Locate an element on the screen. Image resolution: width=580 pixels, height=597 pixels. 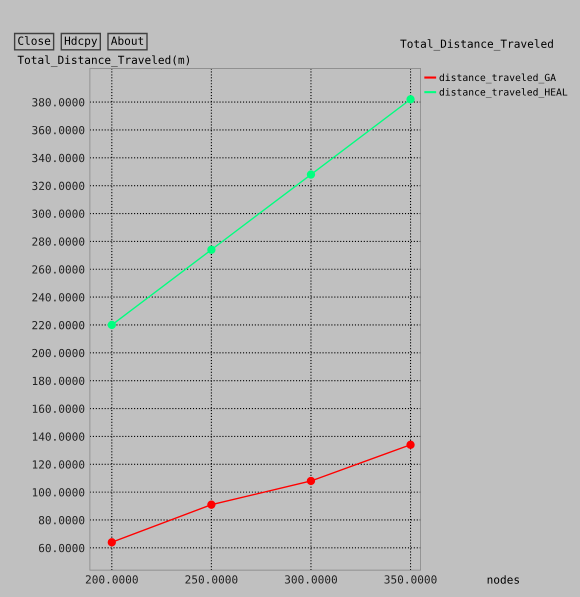
x-tick-label: 250.0000 is located at coordinates (211, 579).